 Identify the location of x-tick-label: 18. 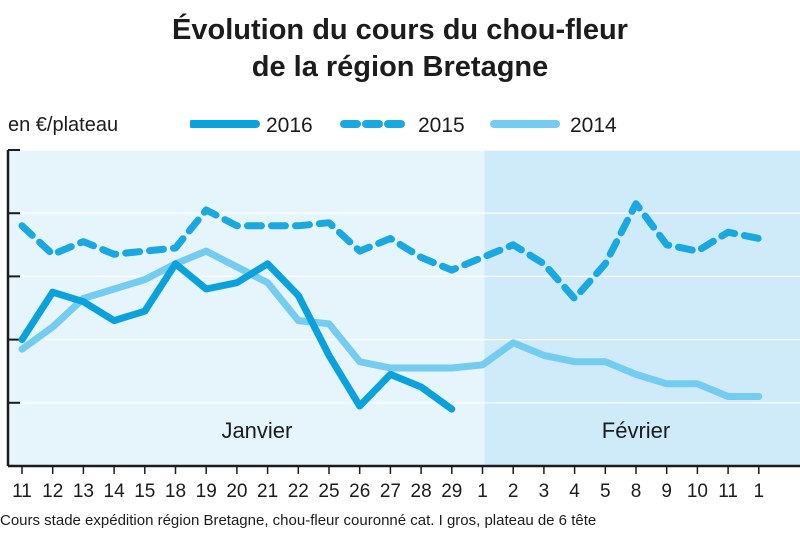
(175, 491).